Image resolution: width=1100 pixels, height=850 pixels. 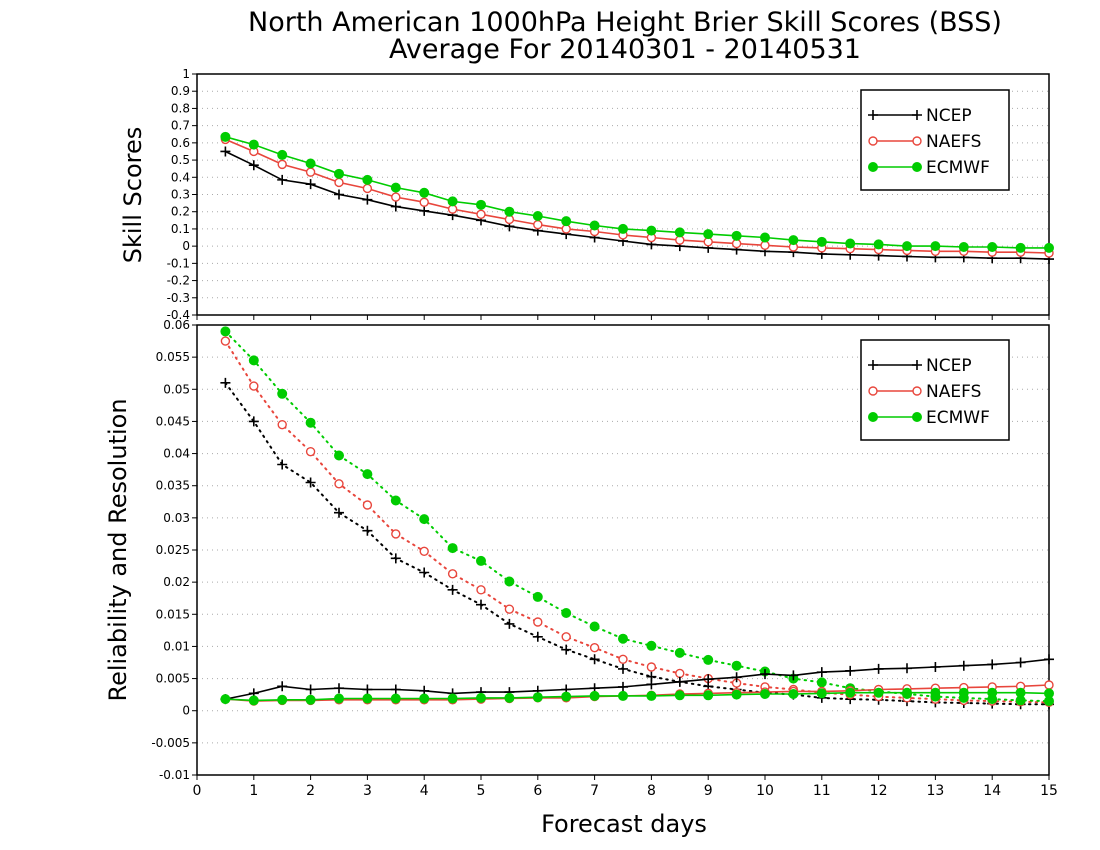 I want to click on bottom-y-tick-label: 0.01, so click(x=176, y=646).